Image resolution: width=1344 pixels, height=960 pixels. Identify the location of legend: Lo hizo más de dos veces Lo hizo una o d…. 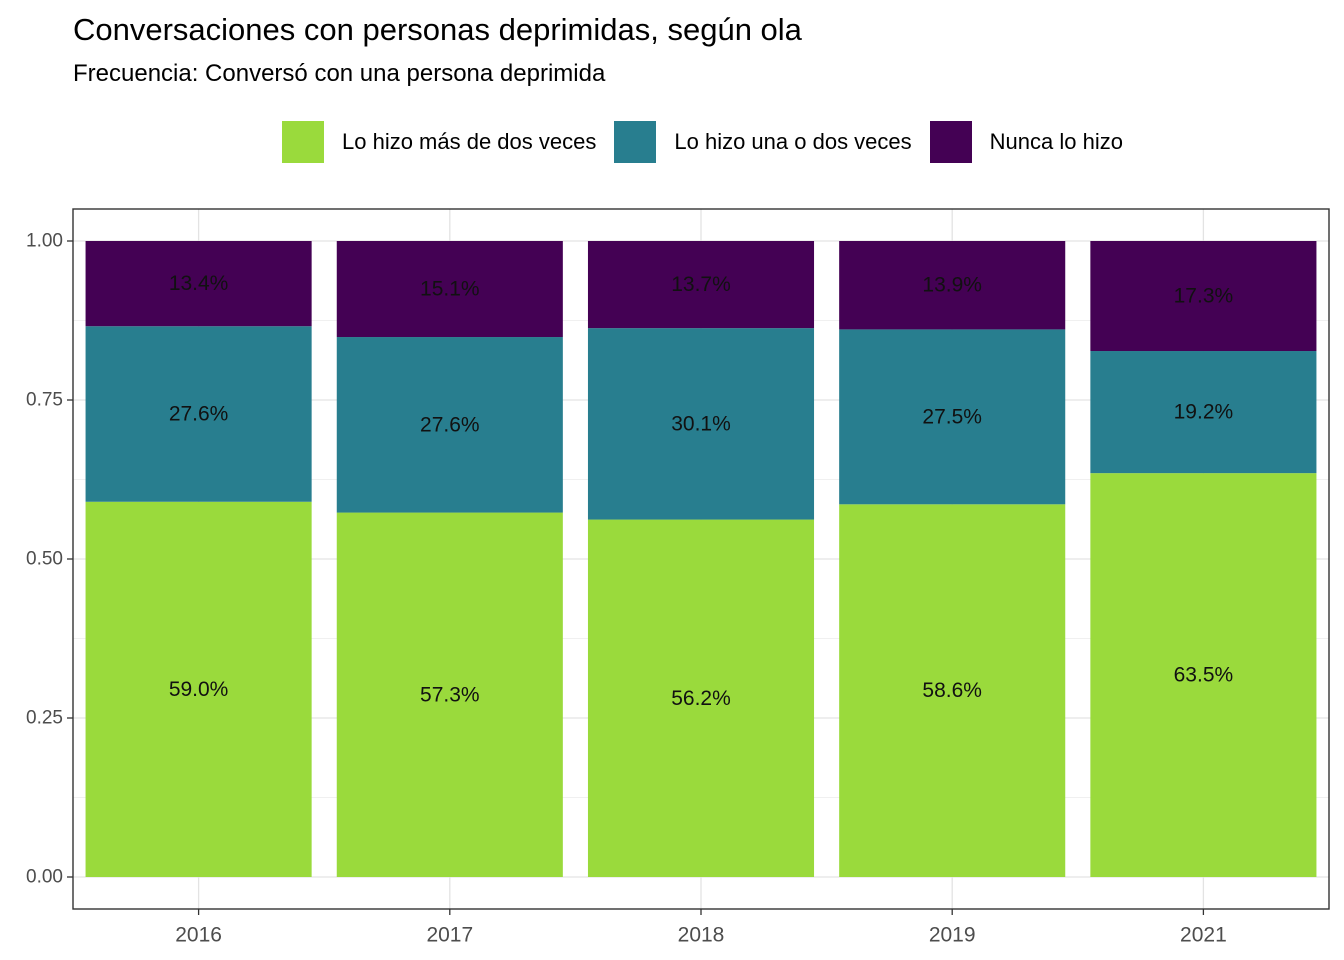
(711, 142).